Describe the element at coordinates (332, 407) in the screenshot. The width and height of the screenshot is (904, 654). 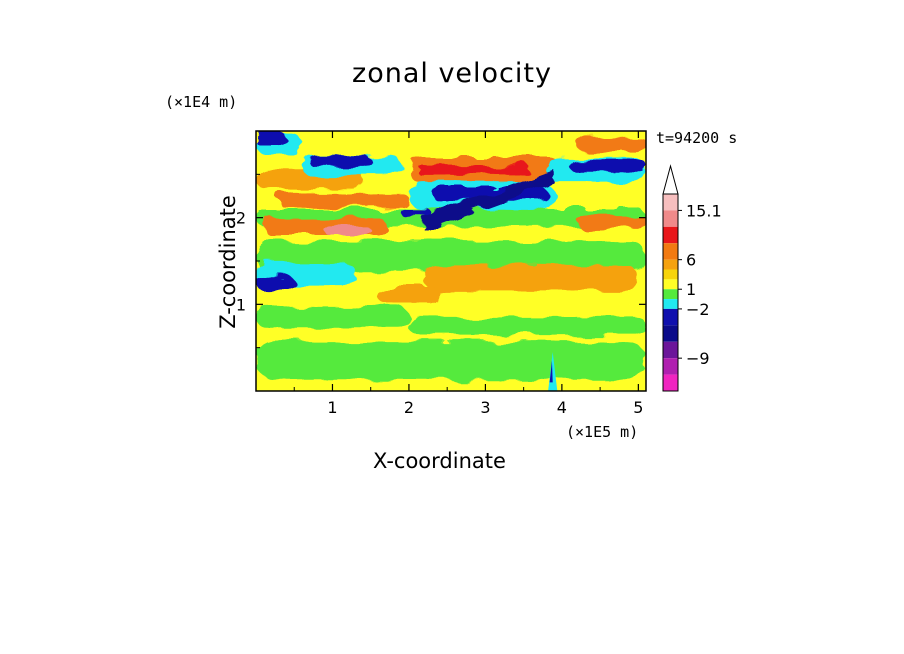
I see `x-tick-label-1: 1` at that location.